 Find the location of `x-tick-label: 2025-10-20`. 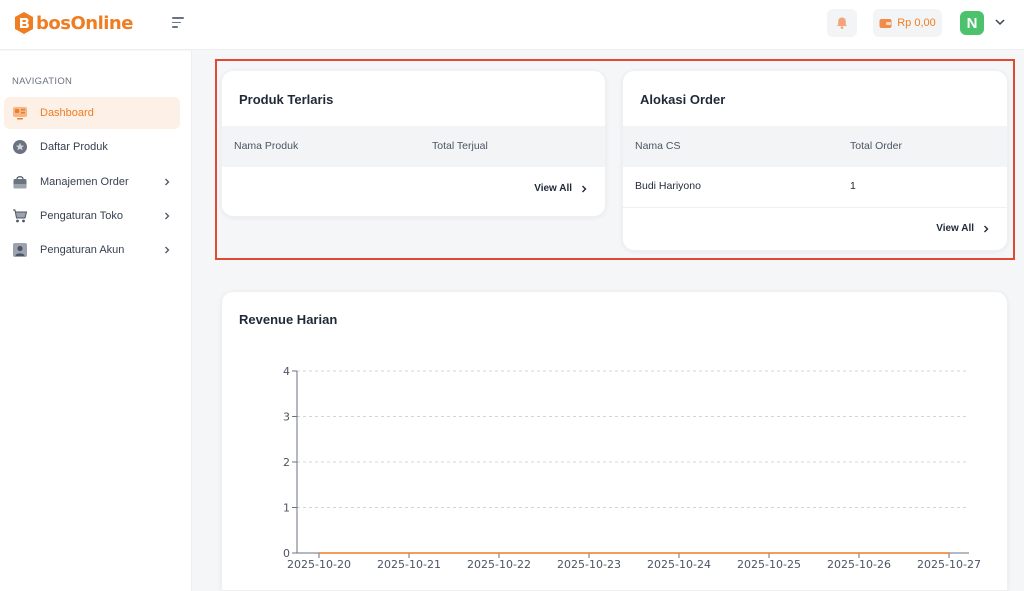

x-tick-label: 2025-10-20 is located at coordinates (319, 564).